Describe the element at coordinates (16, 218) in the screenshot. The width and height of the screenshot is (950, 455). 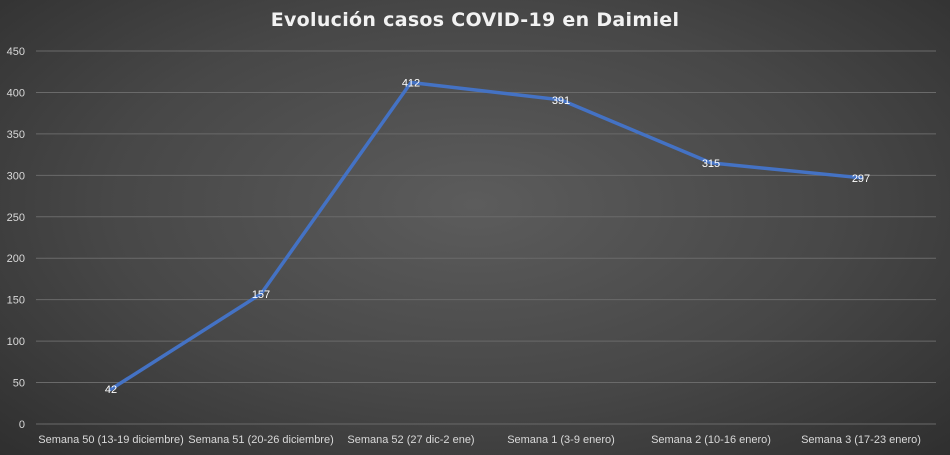
I see `y-tick-label: 250` at that location.